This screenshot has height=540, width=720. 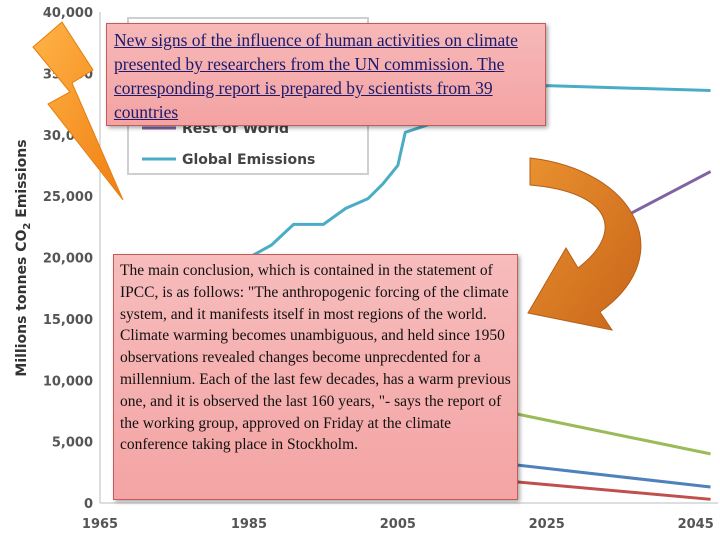 What do you see at coordinates (68, 320) in the screenshot?
I see `y-tick-label: 15,000` at bounding box center [68, 320].